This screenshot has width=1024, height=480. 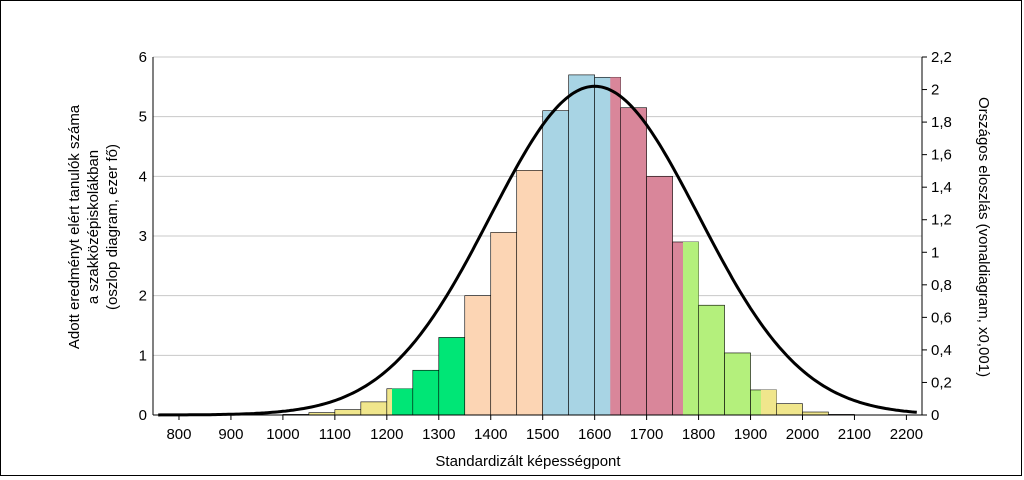 What do you see at coordinates (802, 434) in the screenshot?
I see `x-tick-label: 2000` at bounding box center [802, 434].